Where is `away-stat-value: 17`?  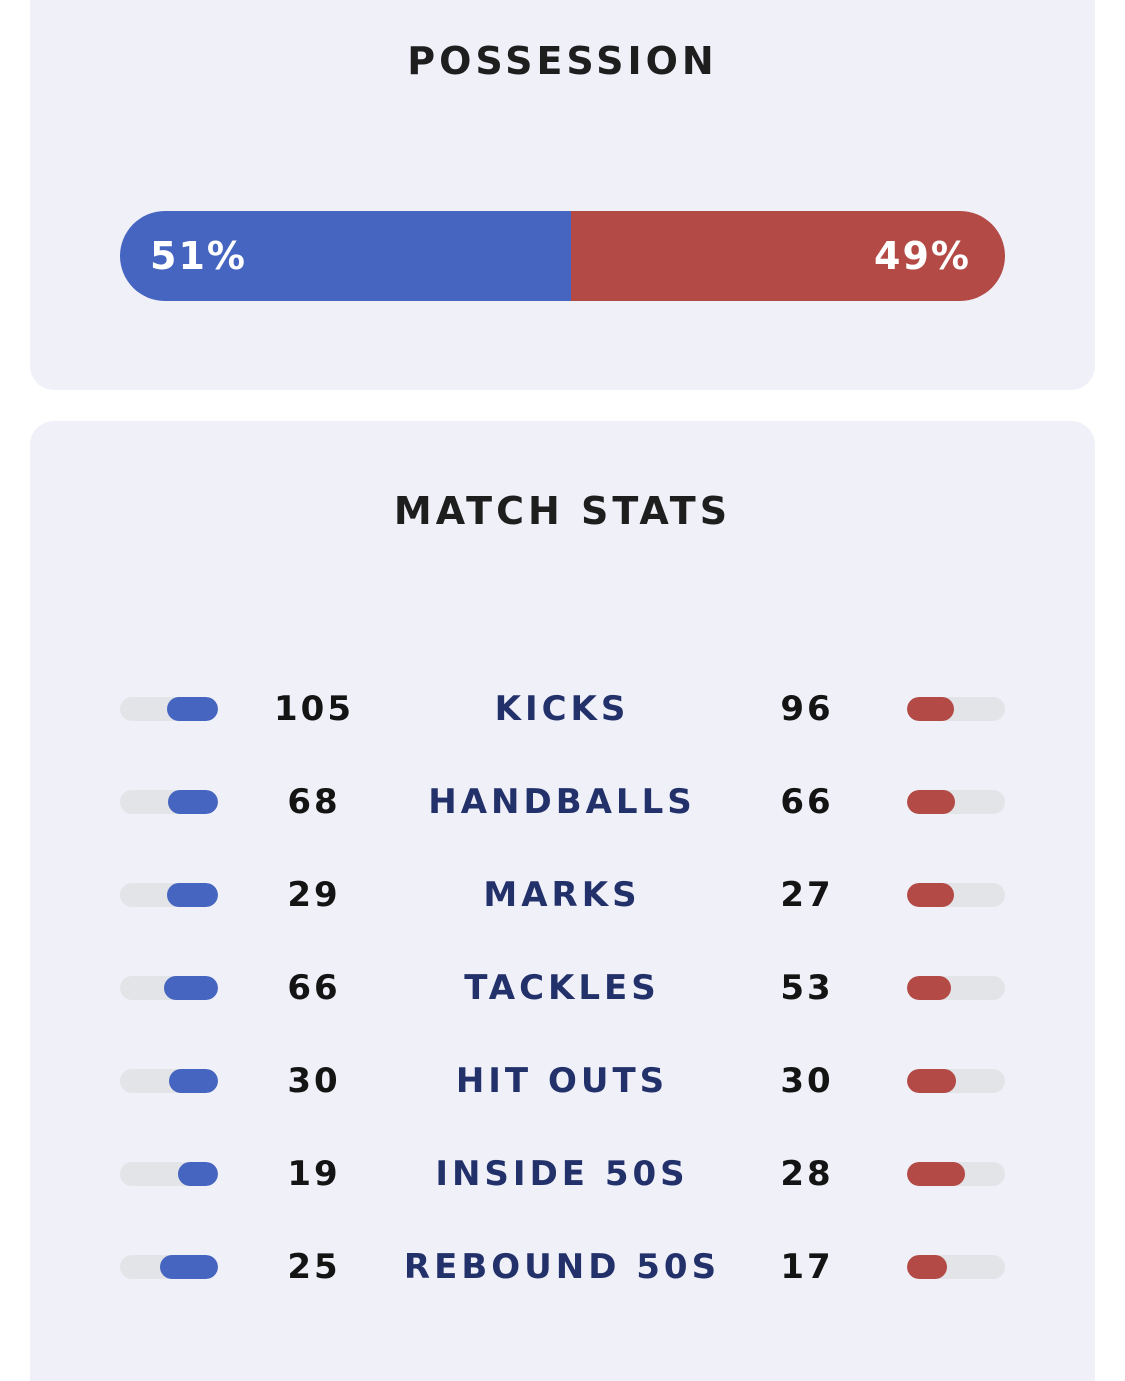 away-stat-value: 17 is located at coordinates (807, 1267).